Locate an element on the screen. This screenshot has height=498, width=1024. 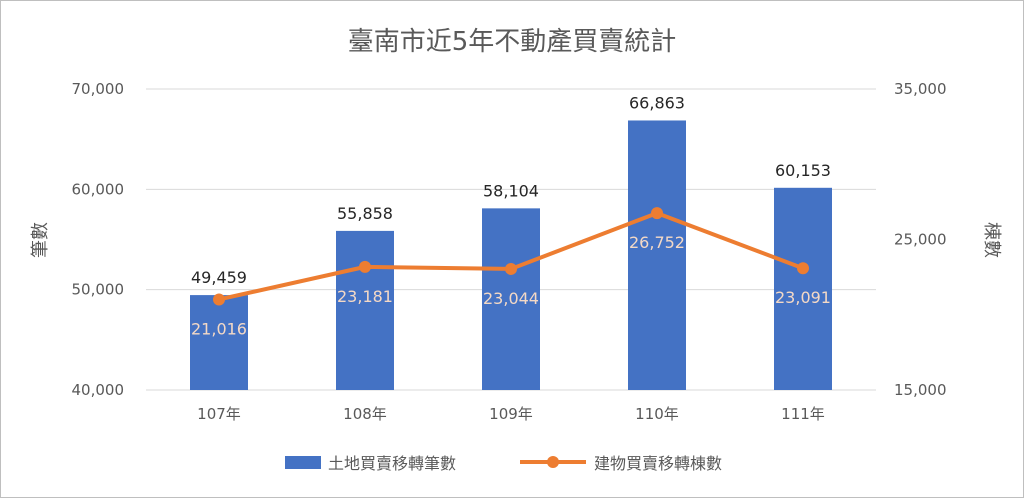
chart-title: 臺南市近5年不動產買賣統計 is located at coordinates (512, 42).